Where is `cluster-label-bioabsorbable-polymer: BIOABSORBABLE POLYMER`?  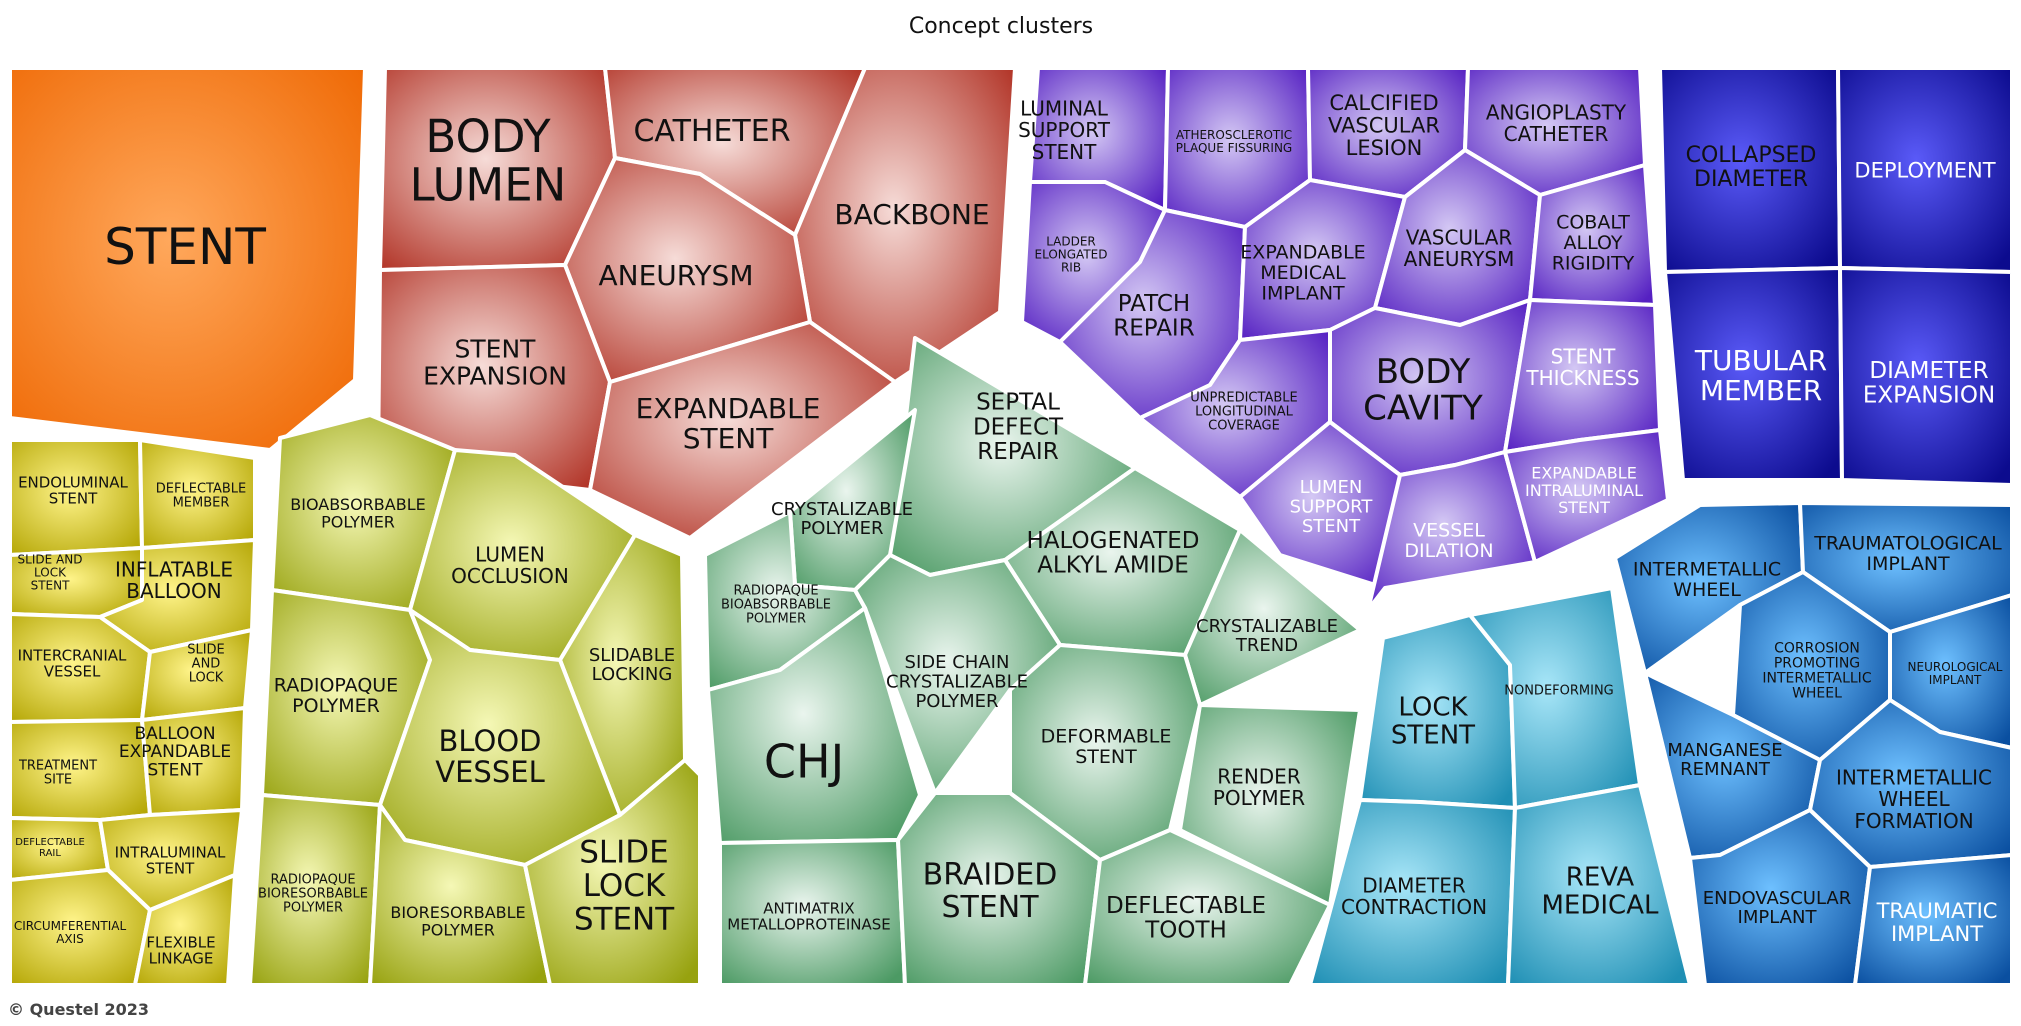 cluster-label-bioabsorbable-polymer: BIOABSORBABLE POLYMER is located at coordinates (357, 513).